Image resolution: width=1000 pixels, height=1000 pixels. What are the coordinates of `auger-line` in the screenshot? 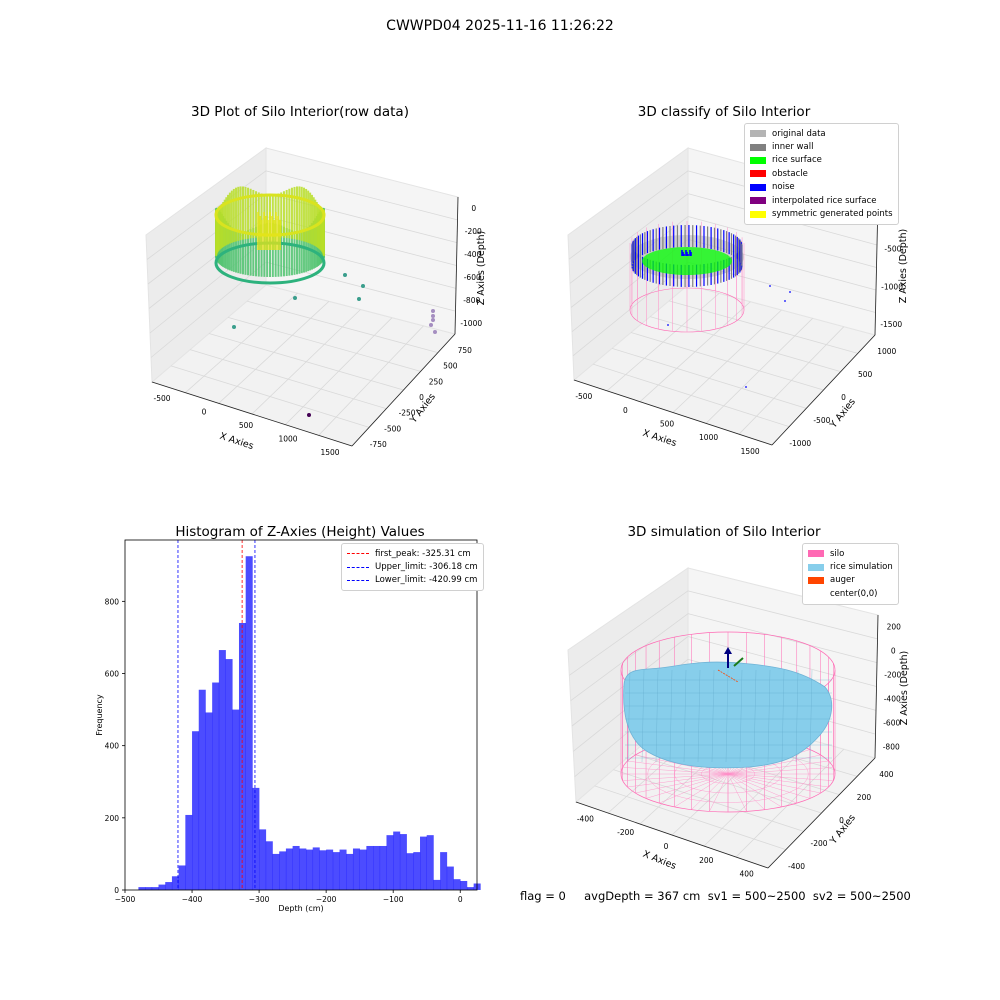 It's located at (728, 676).